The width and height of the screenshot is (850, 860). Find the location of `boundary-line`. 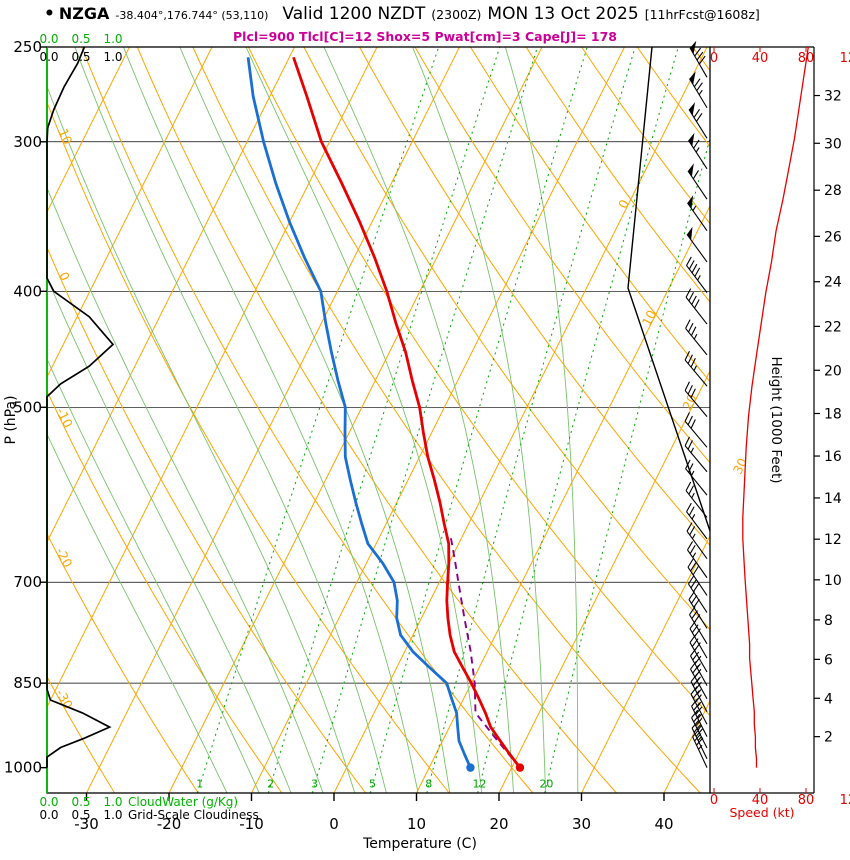

boundary-line is located at coordinates (669, 289).